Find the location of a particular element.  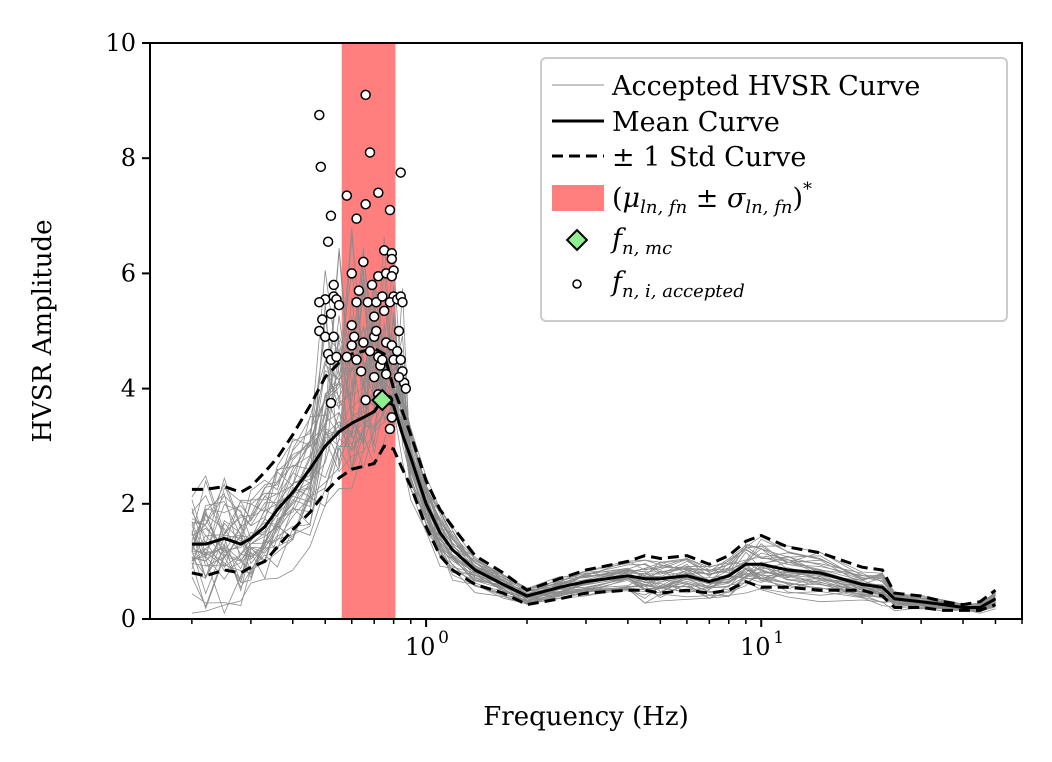

markers-layer is located at coordinates (363, 262).